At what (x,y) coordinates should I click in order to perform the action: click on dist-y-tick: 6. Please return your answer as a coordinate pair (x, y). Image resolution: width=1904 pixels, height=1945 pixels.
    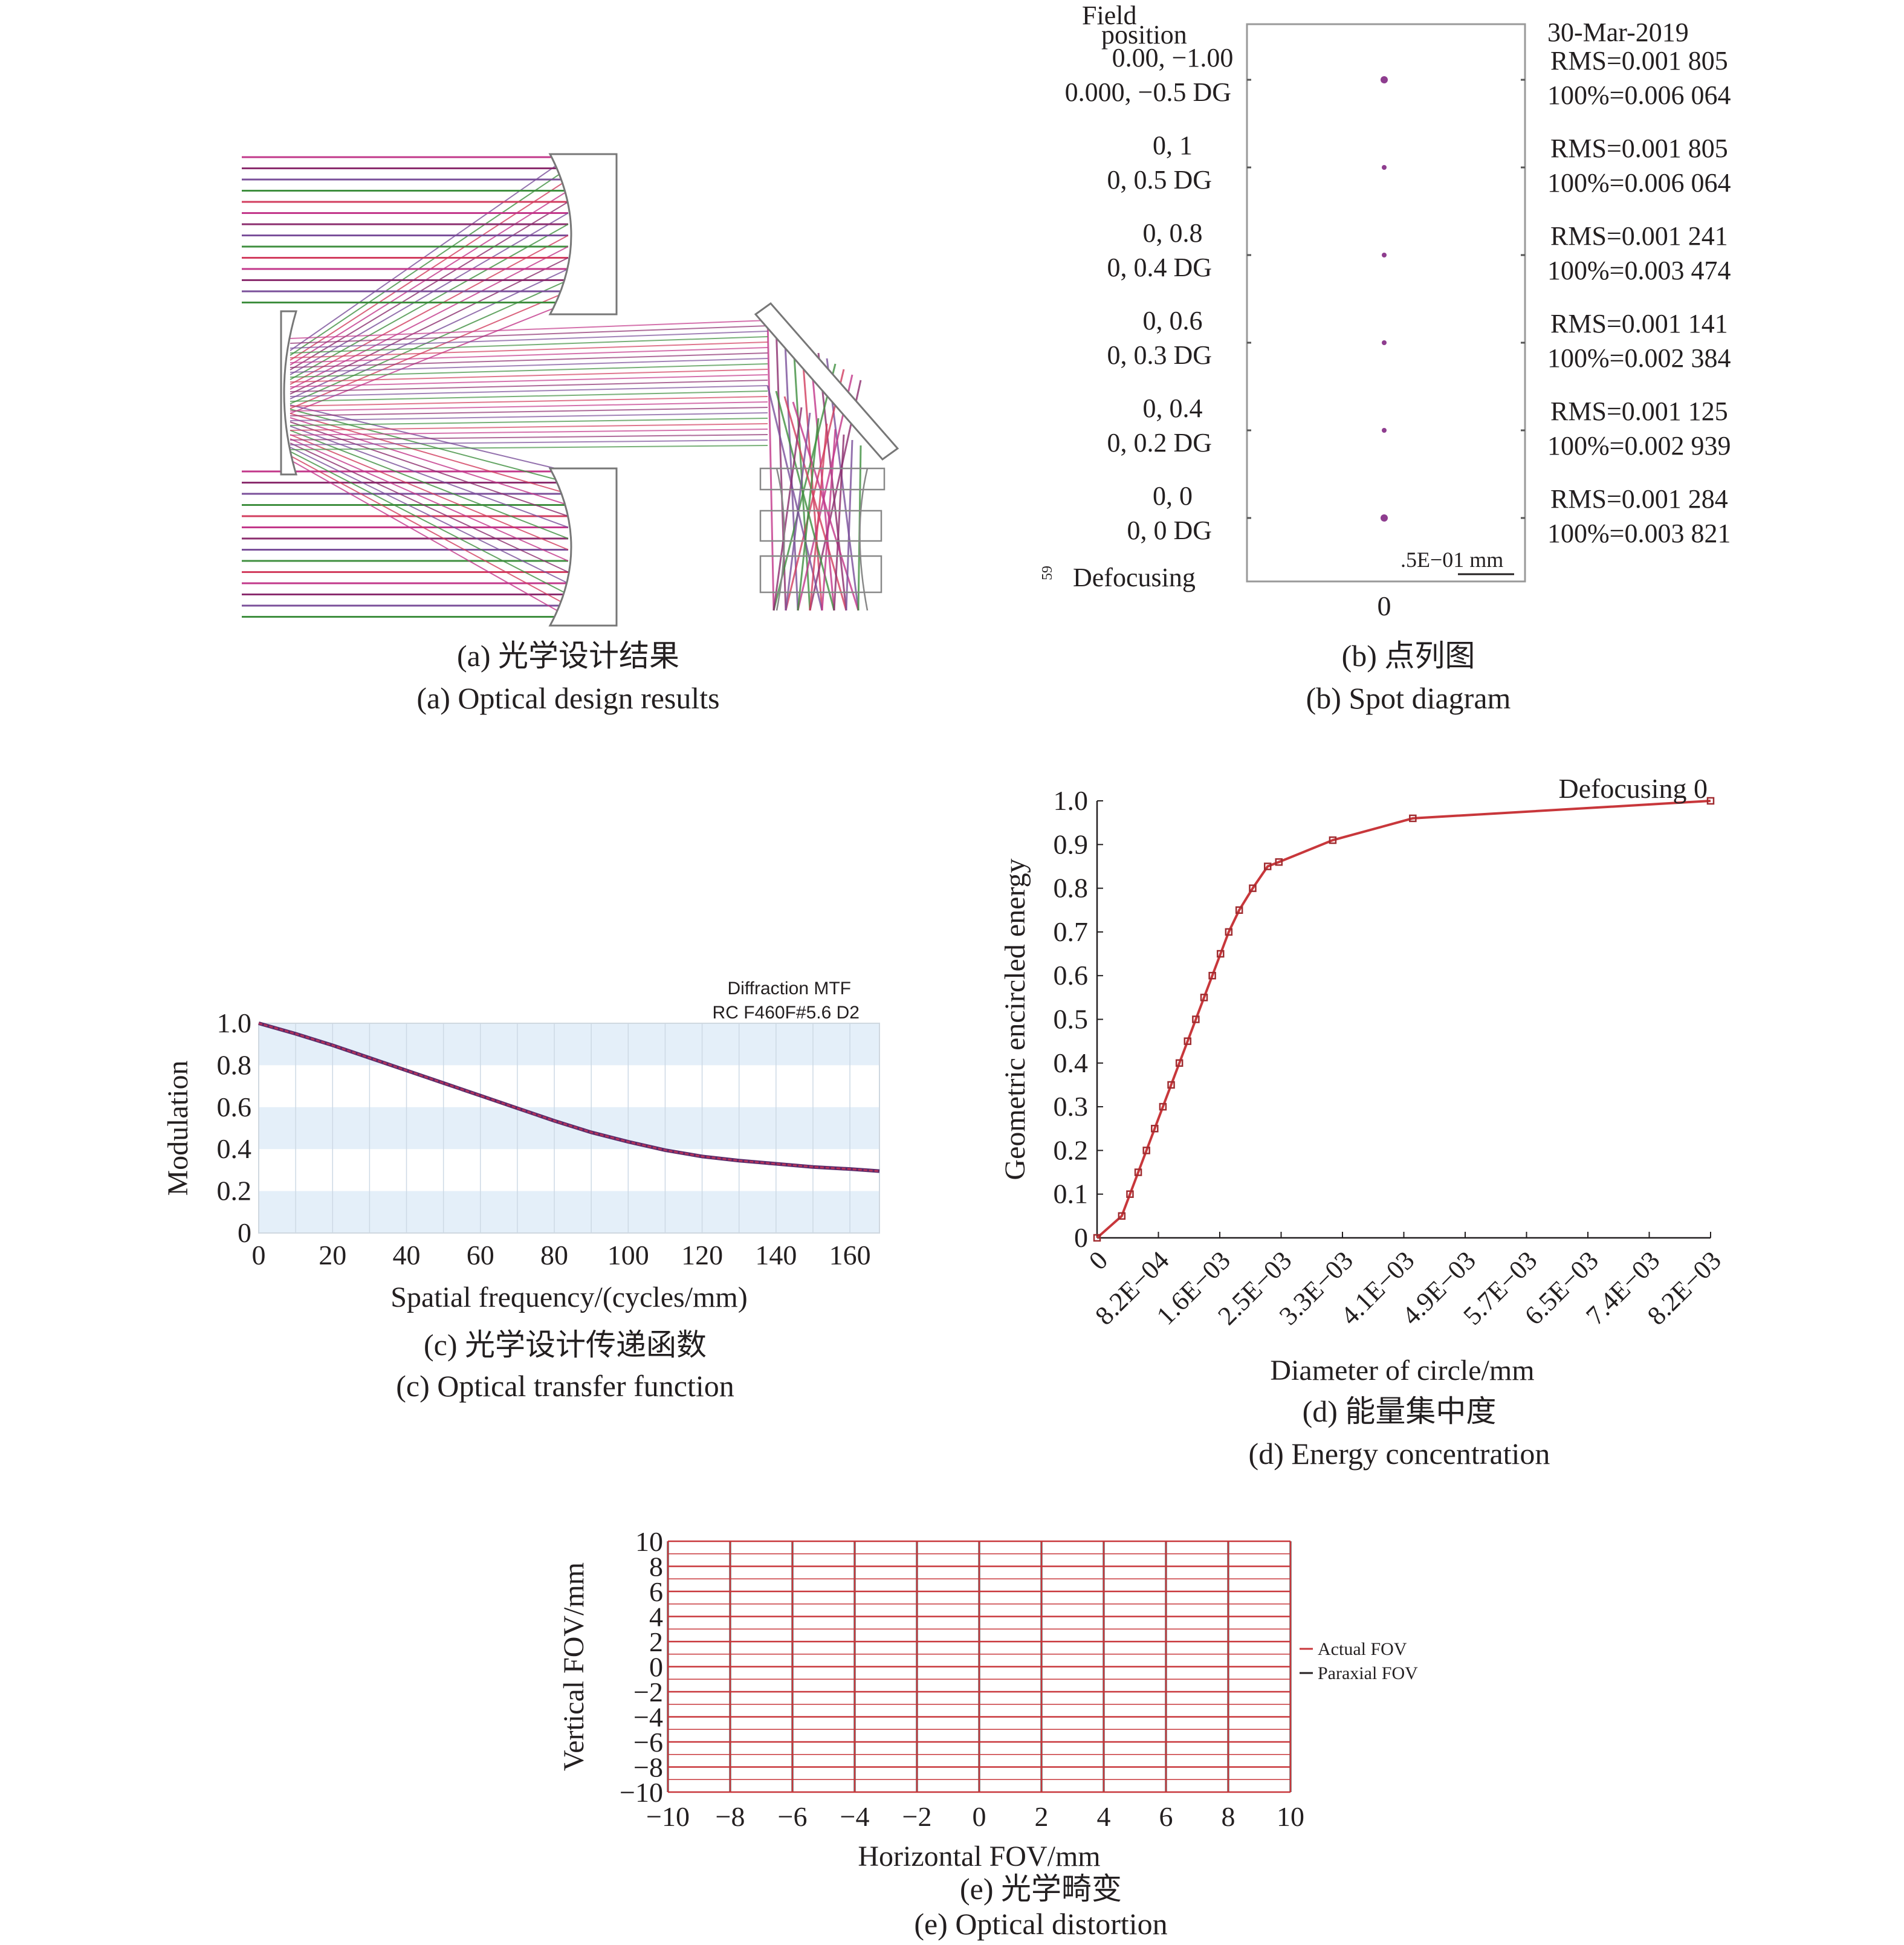
    Looking at the image, I should click on (656, 1592).